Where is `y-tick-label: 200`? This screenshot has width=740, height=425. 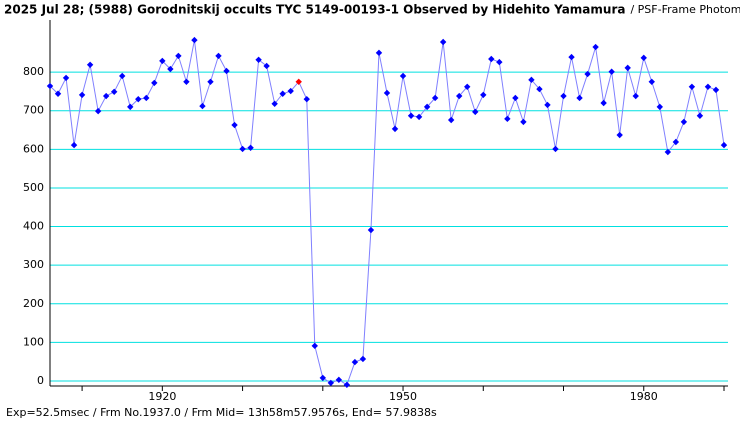
y-tick-label: 200 is located at coordinates (33, 303).